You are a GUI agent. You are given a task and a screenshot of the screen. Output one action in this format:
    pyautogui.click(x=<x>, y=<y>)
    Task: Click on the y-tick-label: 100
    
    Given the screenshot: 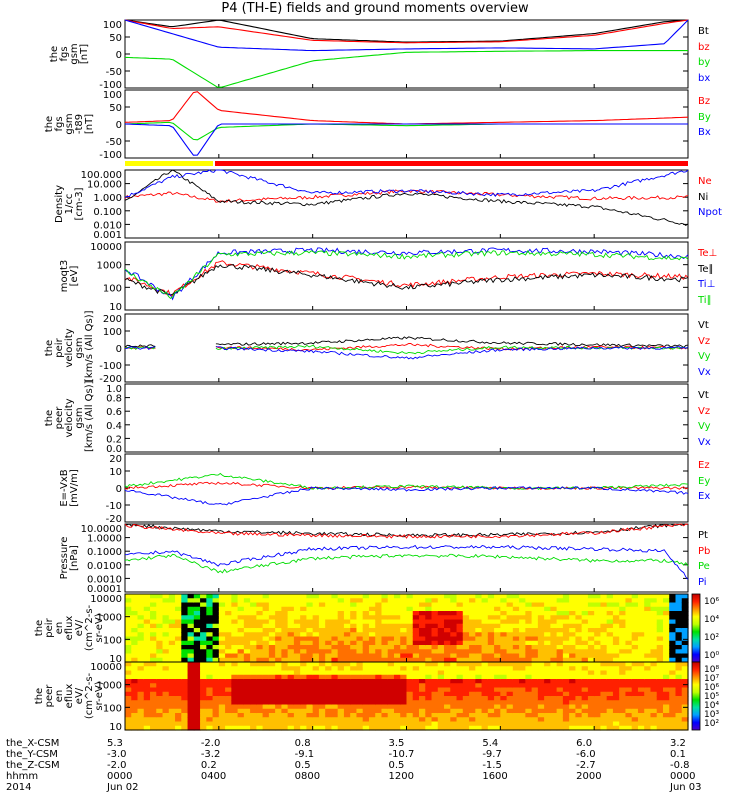 What is the action you would take?
    pyautogui.click(x=112, y=708)
    